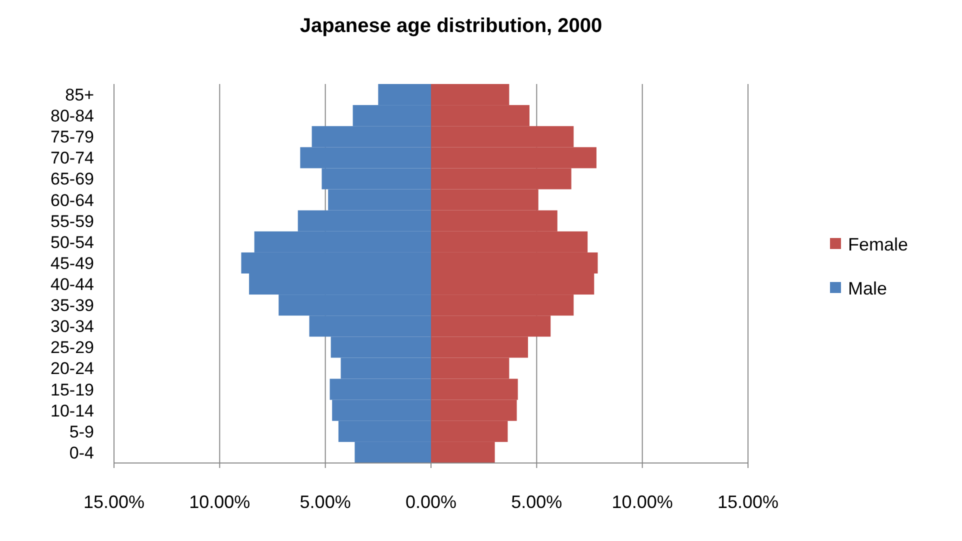 The image size is (962, 541). What do you see at coordinates (72, 326) in the screenshot?
I see `y-tick-label: 30-34` at bounding box center [72, 326].